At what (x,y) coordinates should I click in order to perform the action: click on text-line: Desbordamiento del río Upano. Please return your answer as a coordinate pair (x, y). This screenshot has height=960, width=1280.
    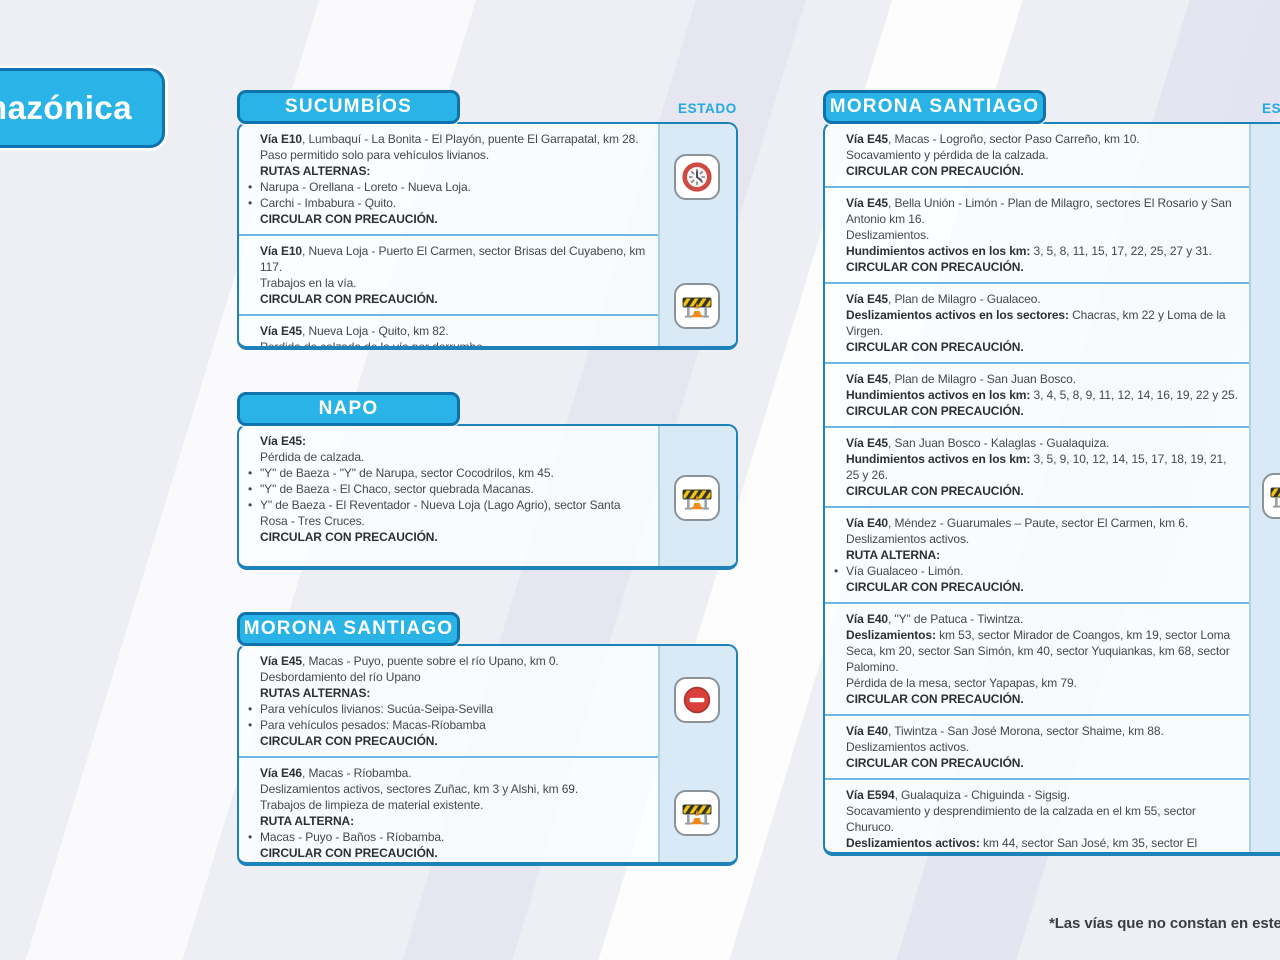
    Looking at the image, I should click on (340, 677).